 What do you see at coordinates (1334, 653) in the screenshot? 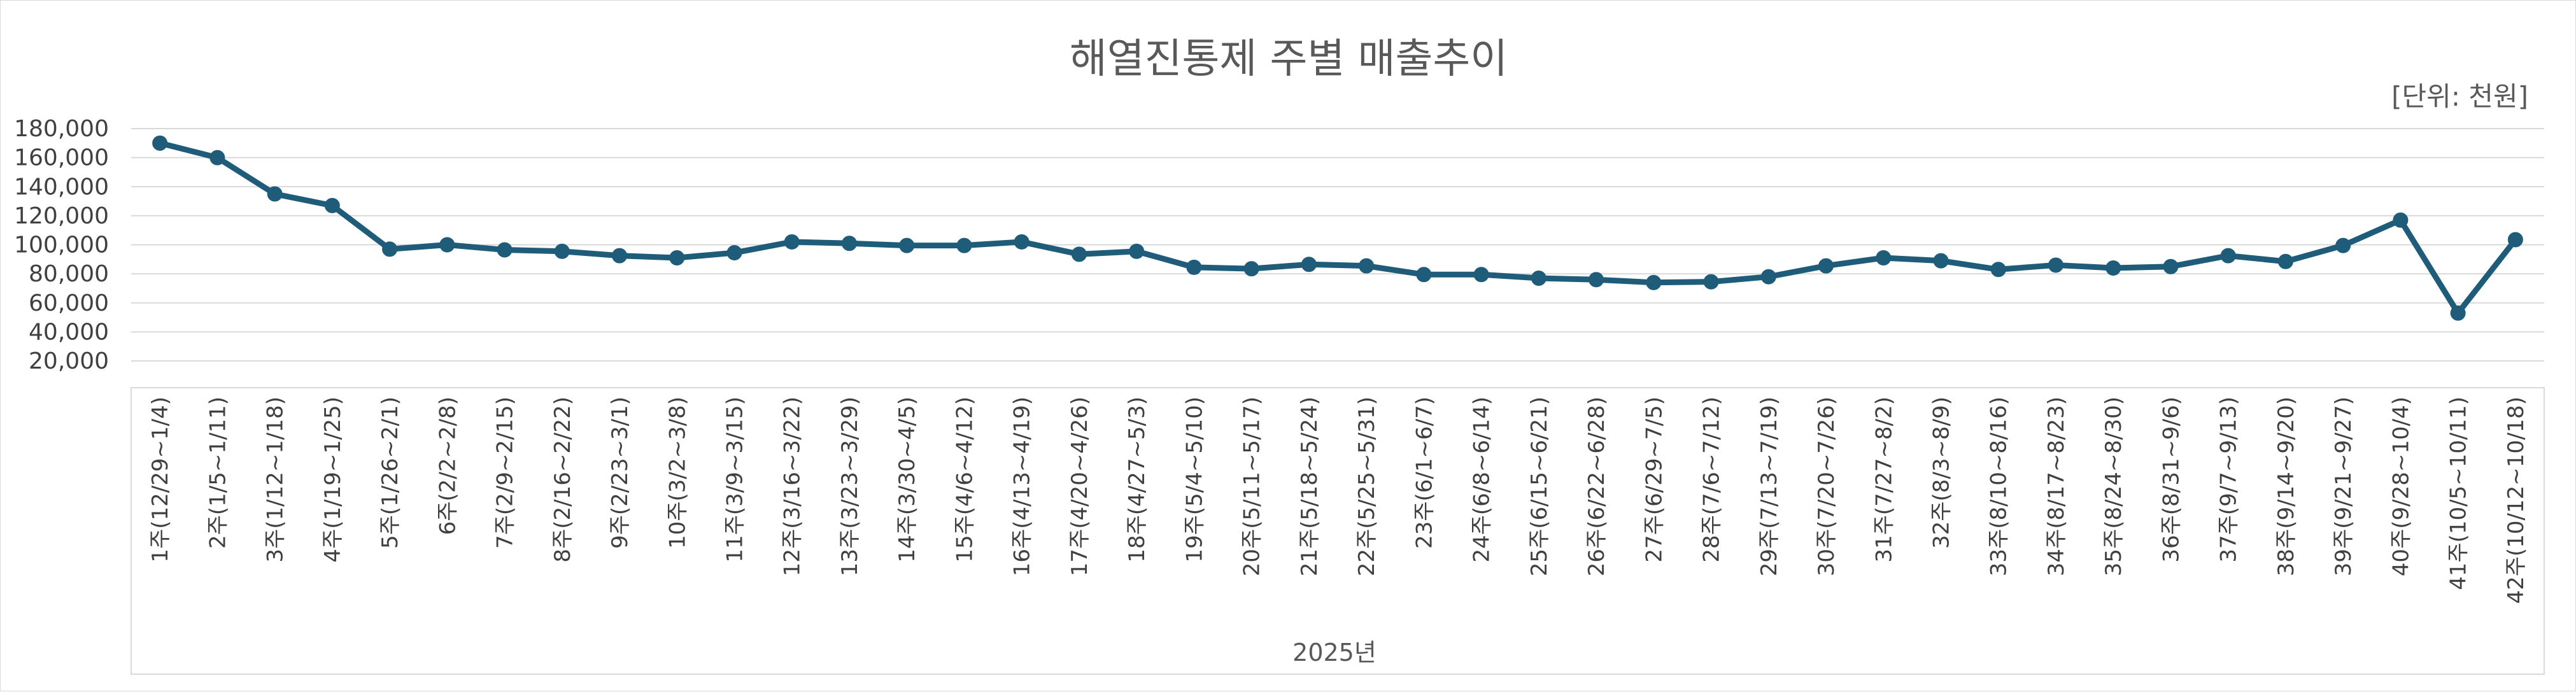
I see `x-axis-label: 2025년` at bounding box center [1334, 653].